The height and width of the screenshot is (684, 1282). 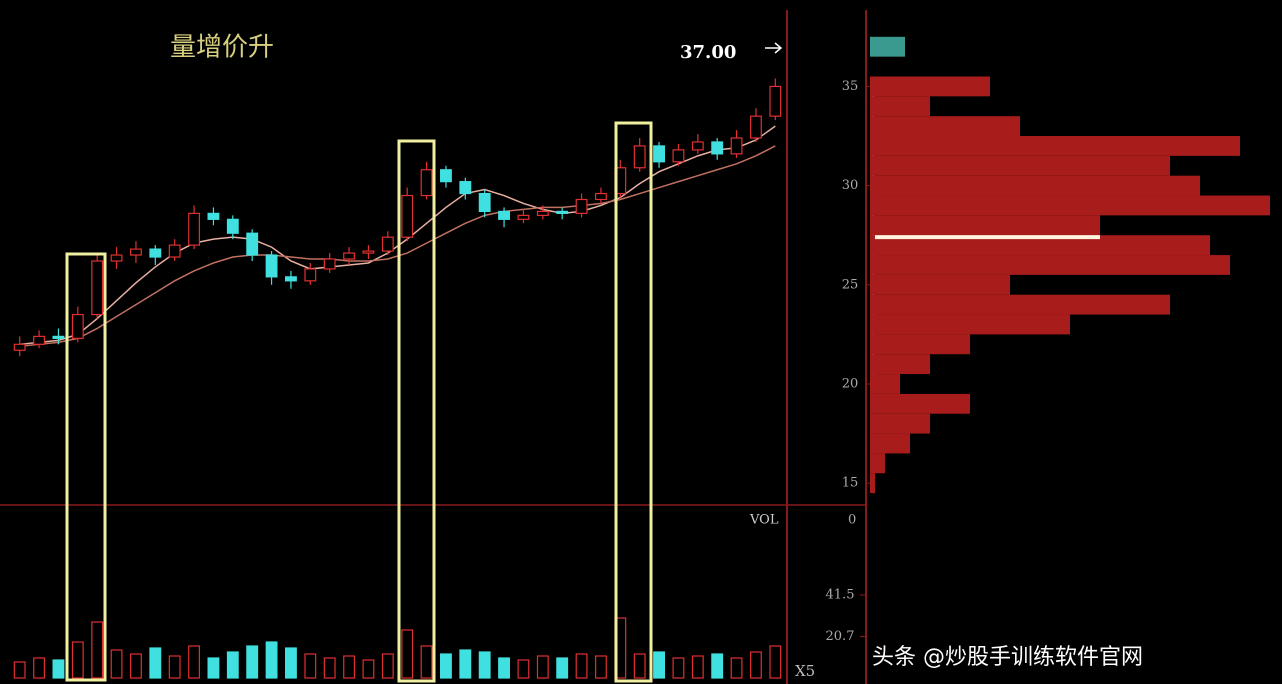 What do you see at coordinates (840, 595) in the screenshot?
I see `vol-tick-label: 41.5` at bounding box center [840, 595].